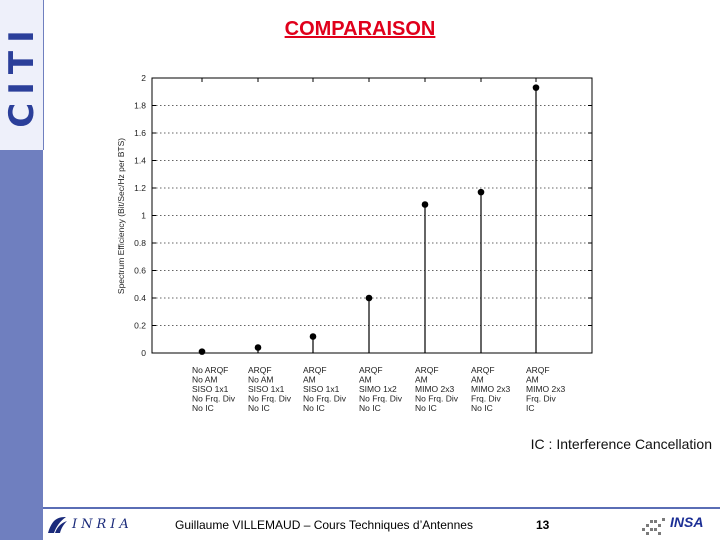 The width and height of the screenshot is (720, 540). I want to click on inria-logo-text: INRIA, so click(102, 524).